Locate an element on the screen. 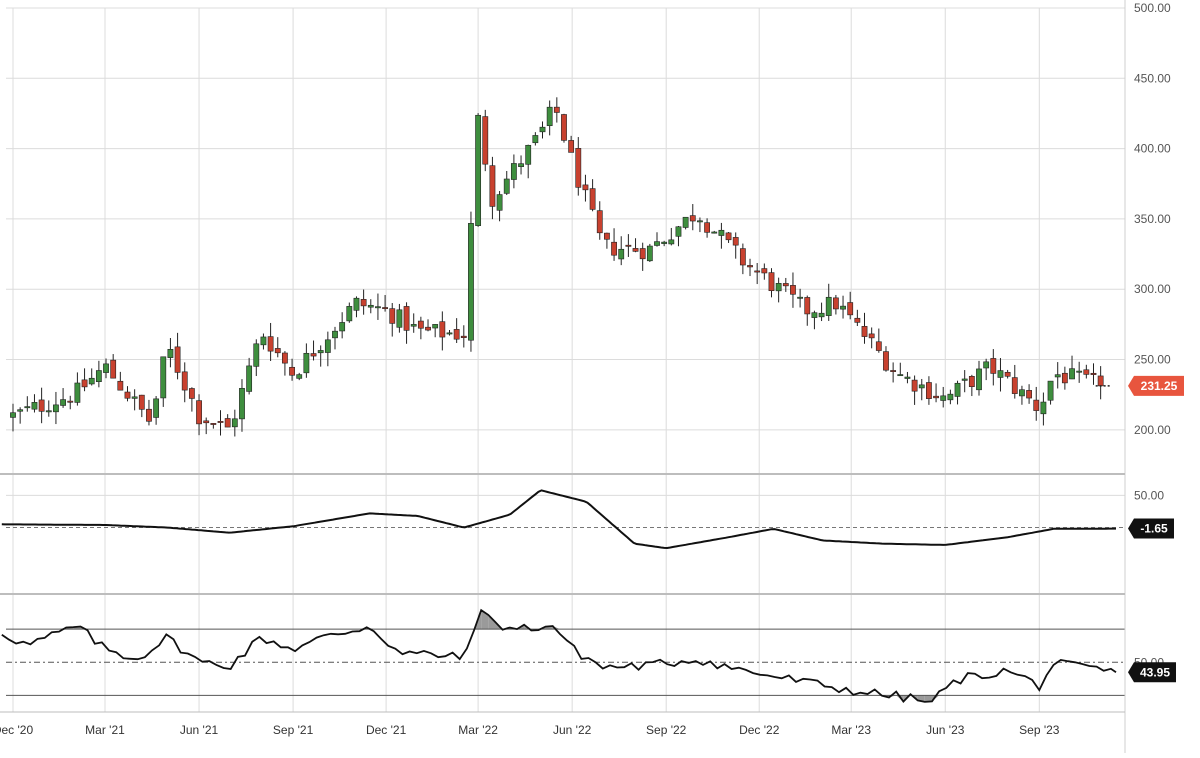 The height and width of the screenshot is (758, 1200). x-tick-label: Jun '21 is located at coordinates (199, 730).